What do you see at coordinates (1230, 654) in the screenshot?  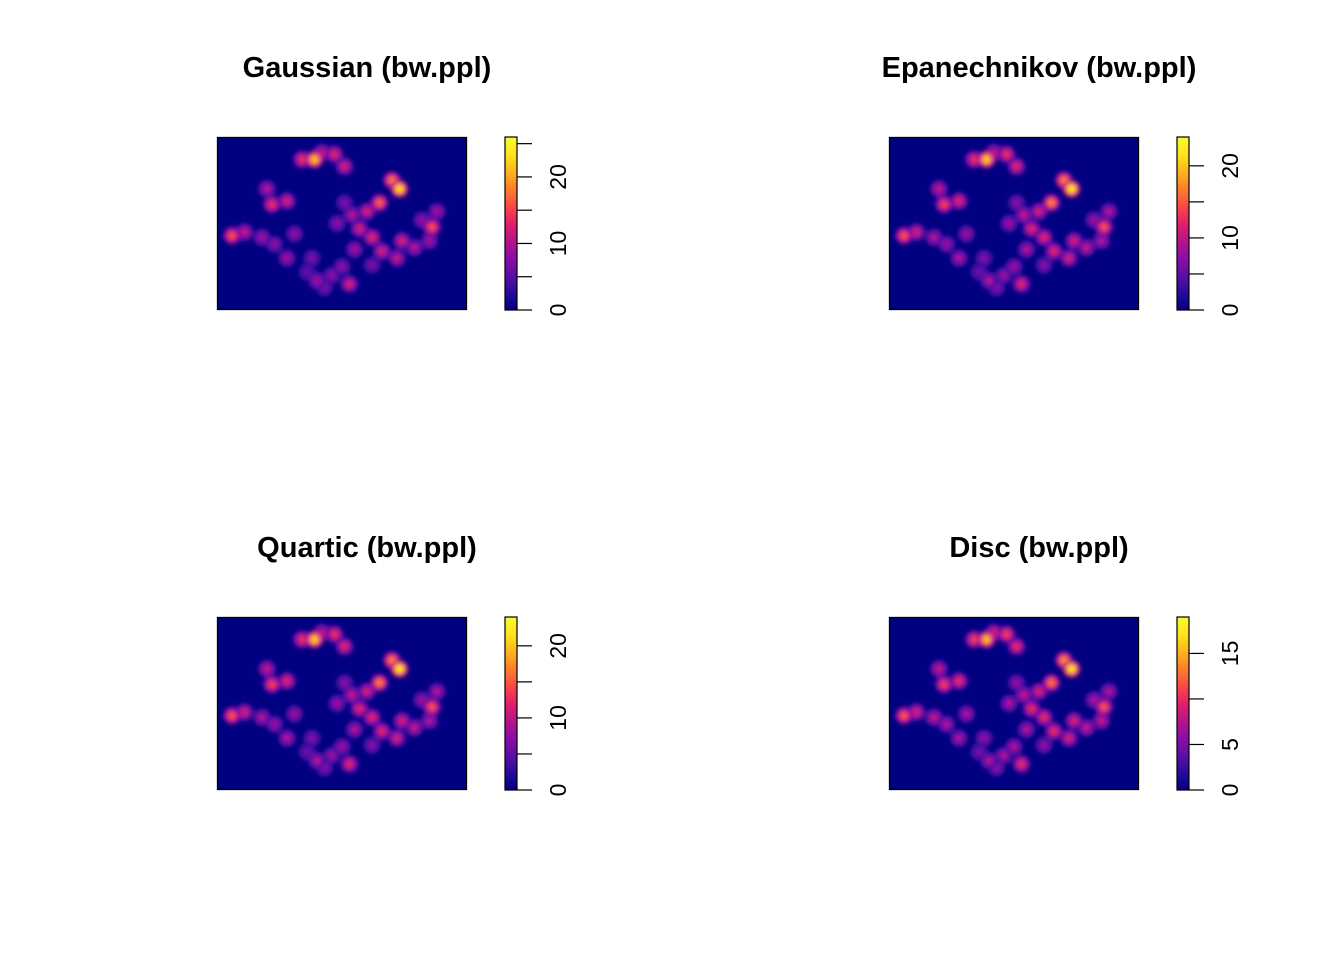 I see `colorbar-tick-label: 15` at bounding box center [1230, 654].